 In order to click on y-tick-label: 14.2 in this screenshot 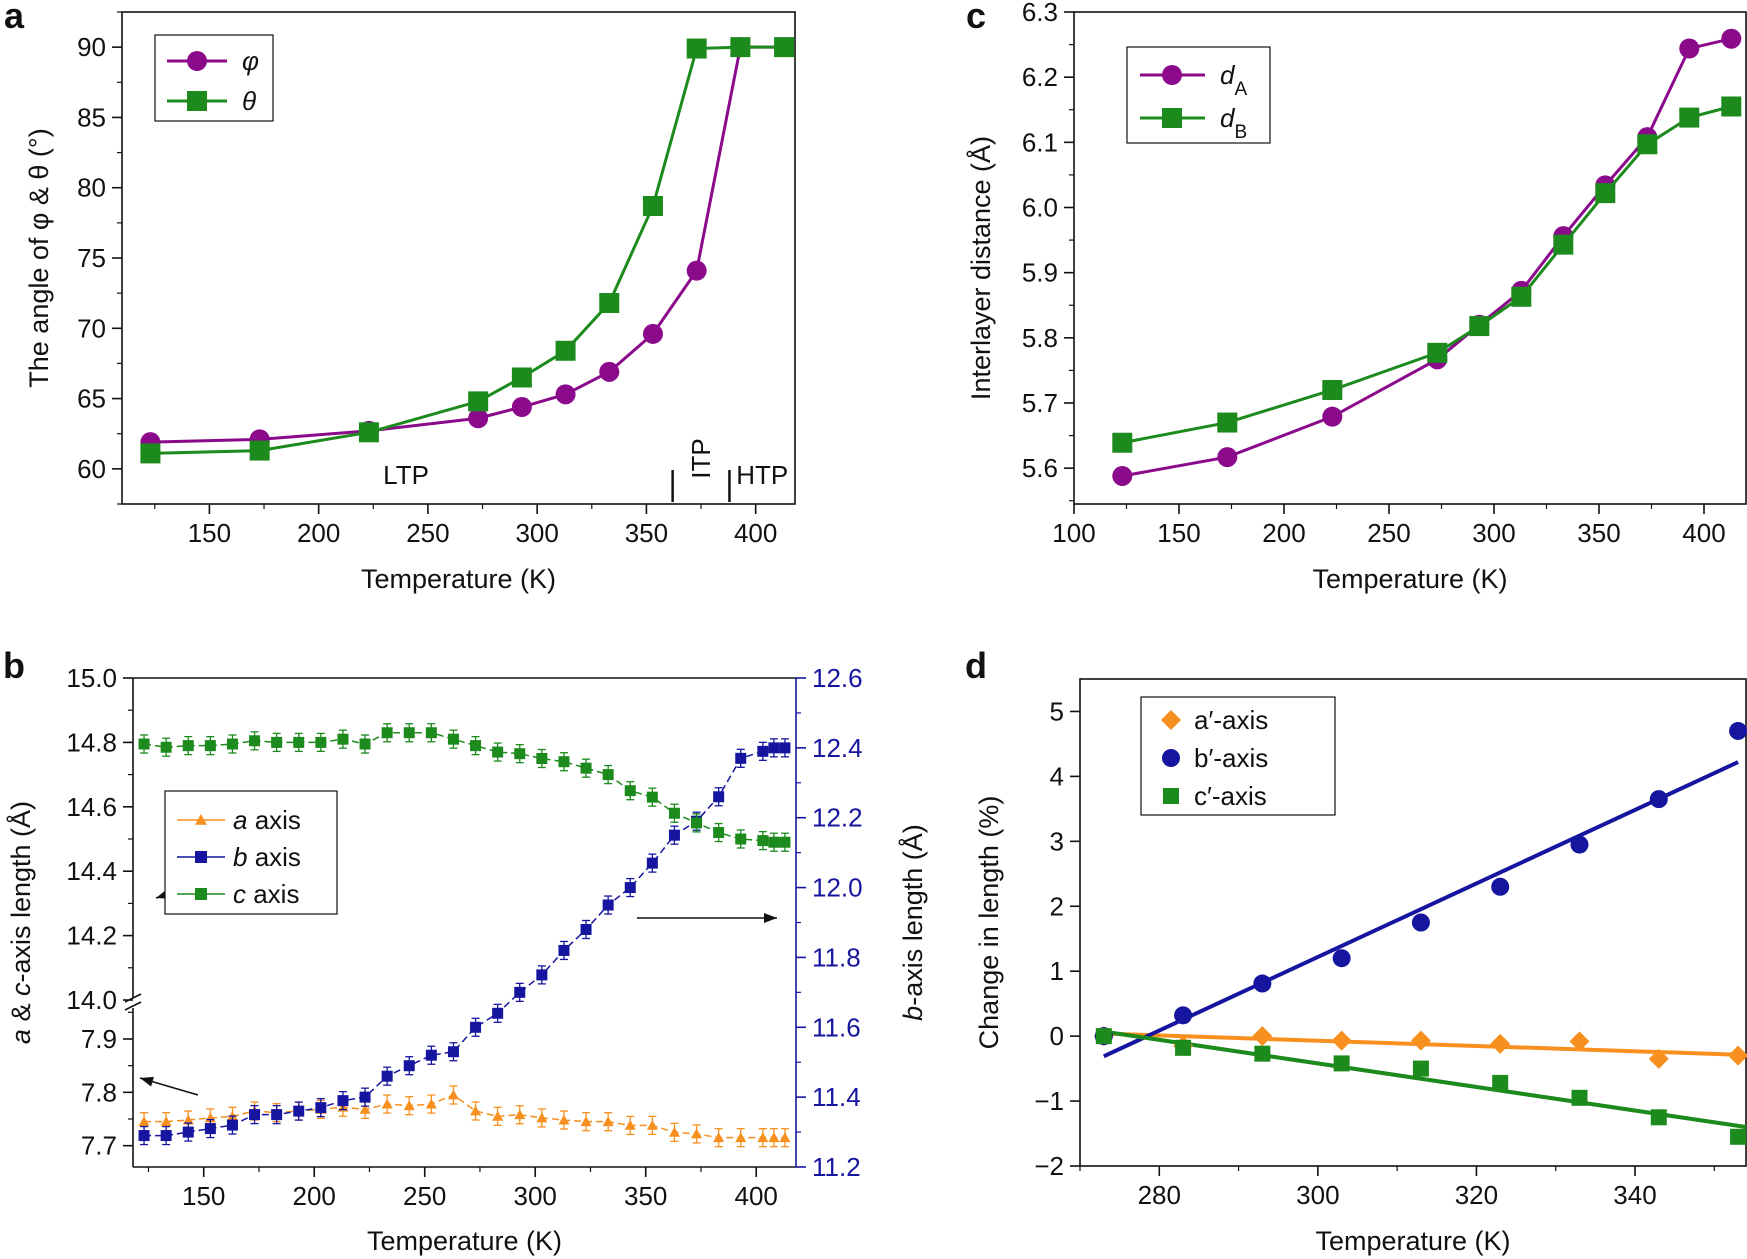, I will do `click(91, 936)`.